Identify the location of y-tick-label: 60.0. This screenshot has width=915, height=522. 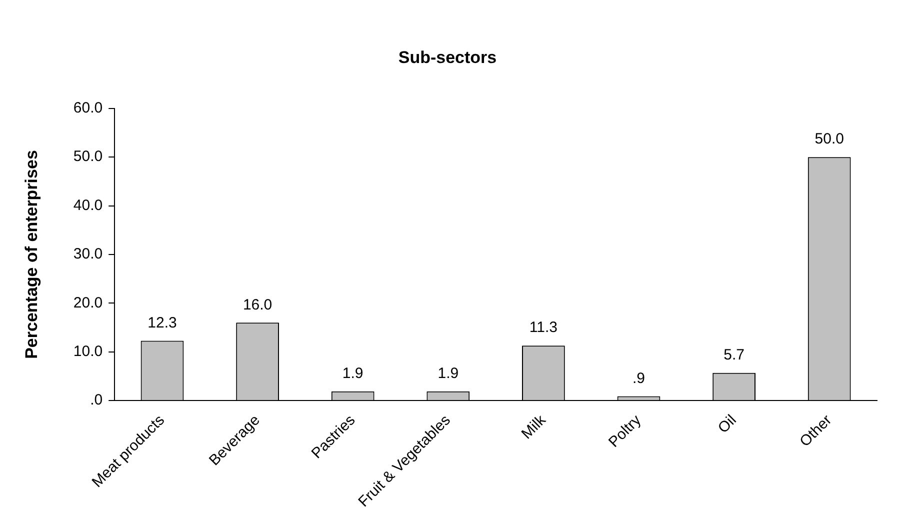
(88, 108).